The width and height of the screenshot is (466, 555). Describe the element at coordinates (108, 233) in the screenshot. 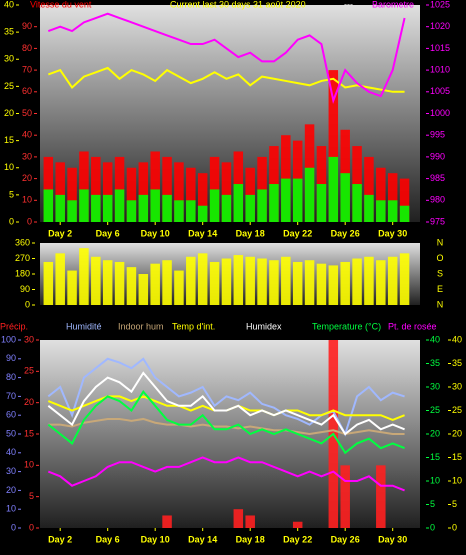

I see `x-tick-label: Day 6` at that location.